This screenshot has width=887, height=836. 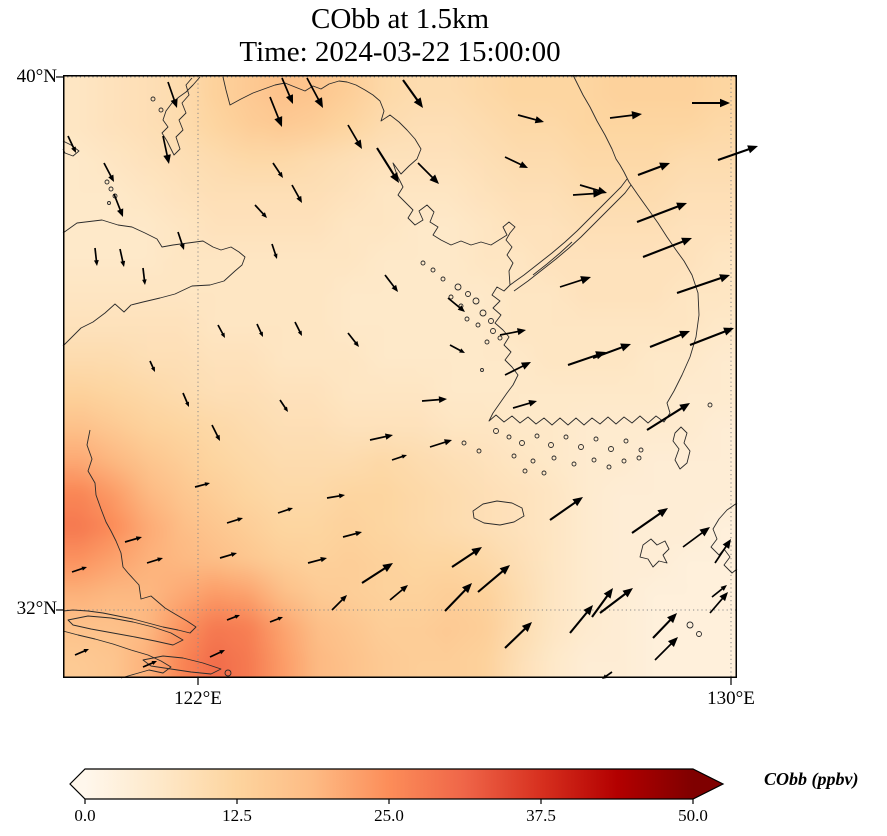 I want to click on coastline-zhoushan-island, so click(x=182, y=665).